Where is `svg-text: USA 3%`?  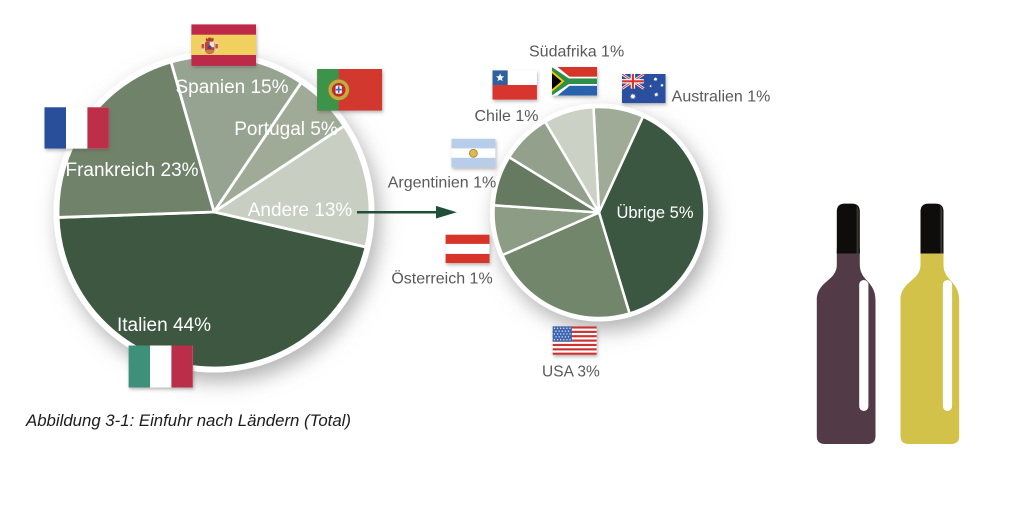 svg-text: USA 3% is located at coordinates (571, 372).